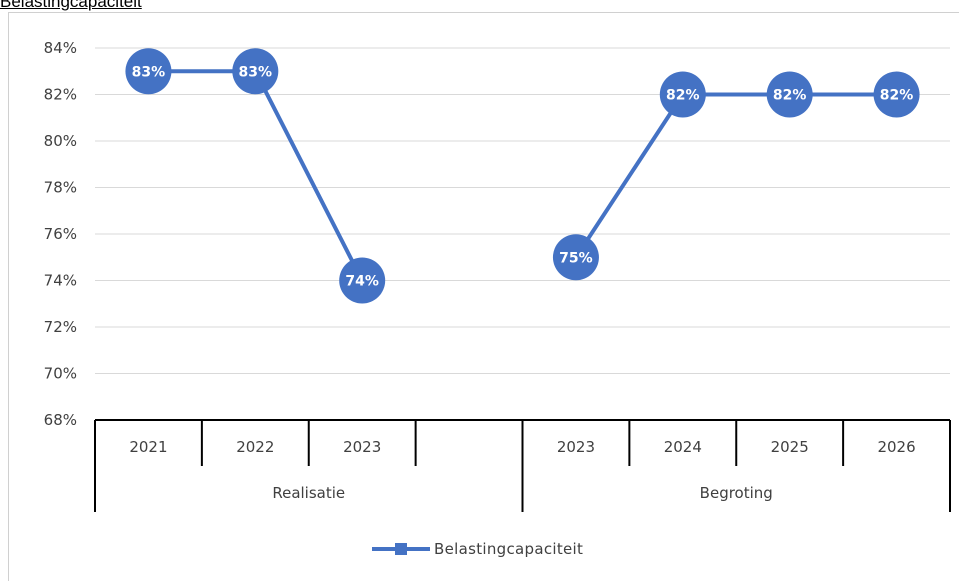 The height and width of the screenshot is (581, 959). Describe the element at coordinates (683, 447) in the screenshot. I see `x-tick-label: 2024` at that location.